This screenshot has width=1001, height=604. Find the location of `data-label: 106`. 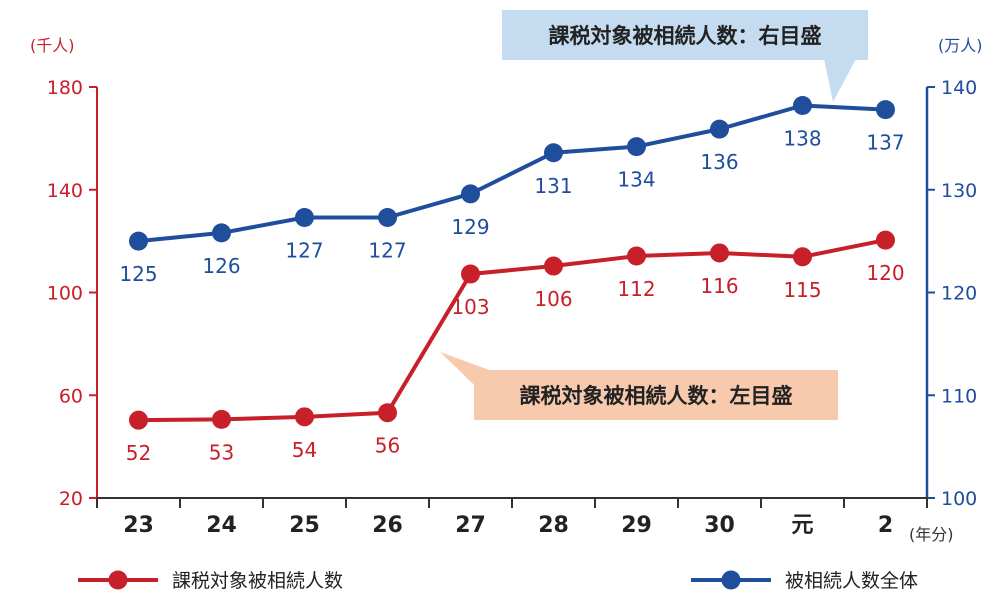

data-label: 106 is located at coordinates (553, 299).